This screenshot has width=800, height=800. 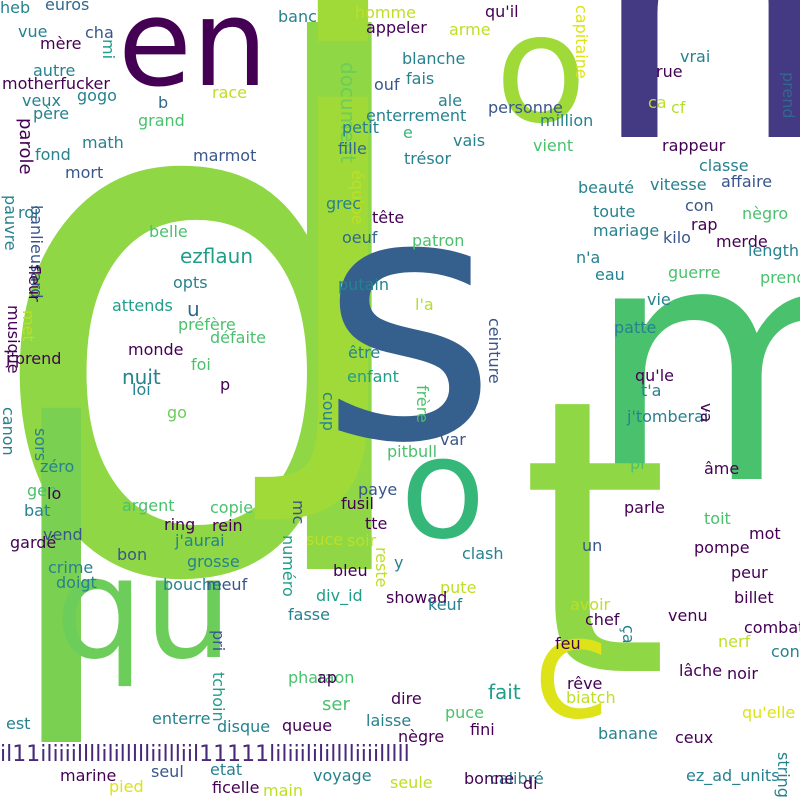 I want to click on cloud-word: combat, so click(x=772, y=627).